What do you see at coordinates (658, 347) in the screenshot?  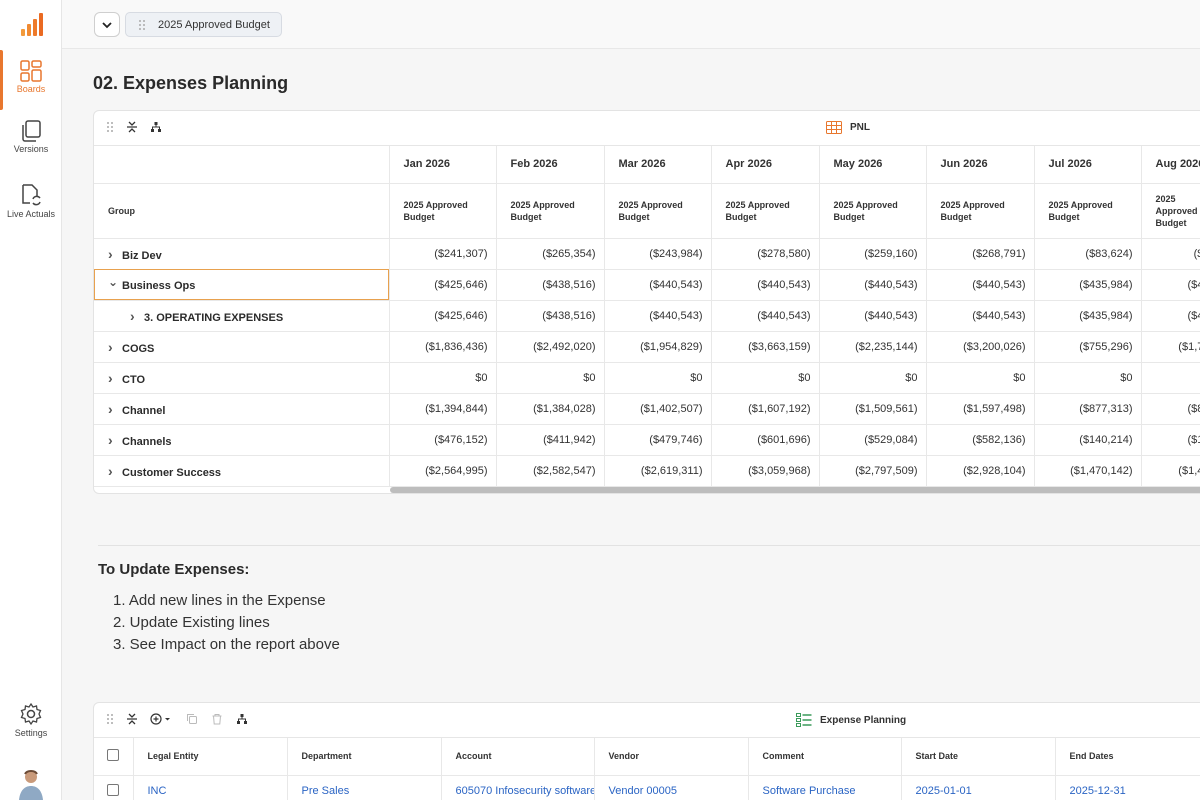 I see `value-cell: ($1,954,829)` at bounding box center [658, 347].